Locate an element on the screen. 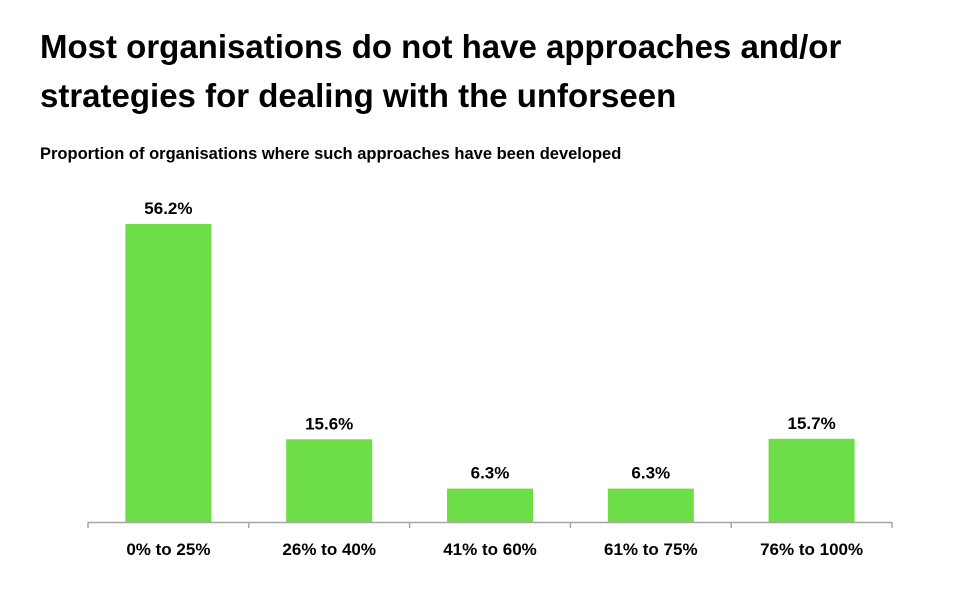 This screenshot has width=955, height=597. x-tick-label-1: 26% to 40% is located at coordinates (329, 549).